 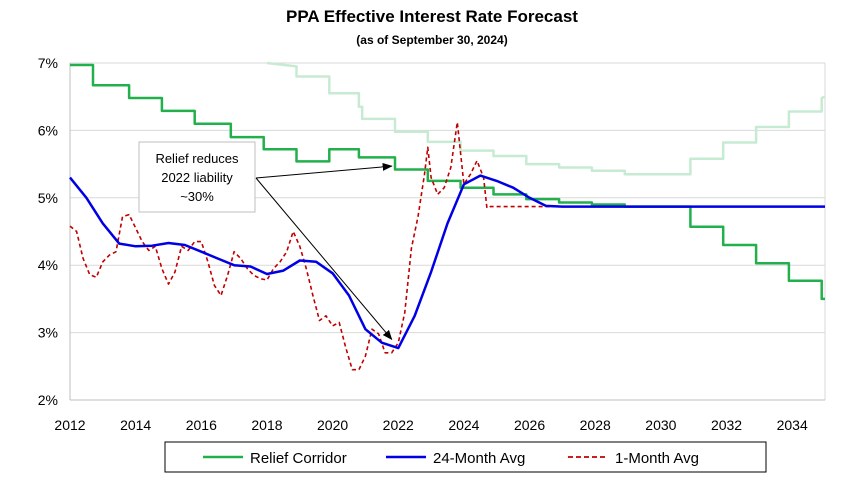 I want to click on x-tick-label-2020: 2020, so click(x=332, y=425).